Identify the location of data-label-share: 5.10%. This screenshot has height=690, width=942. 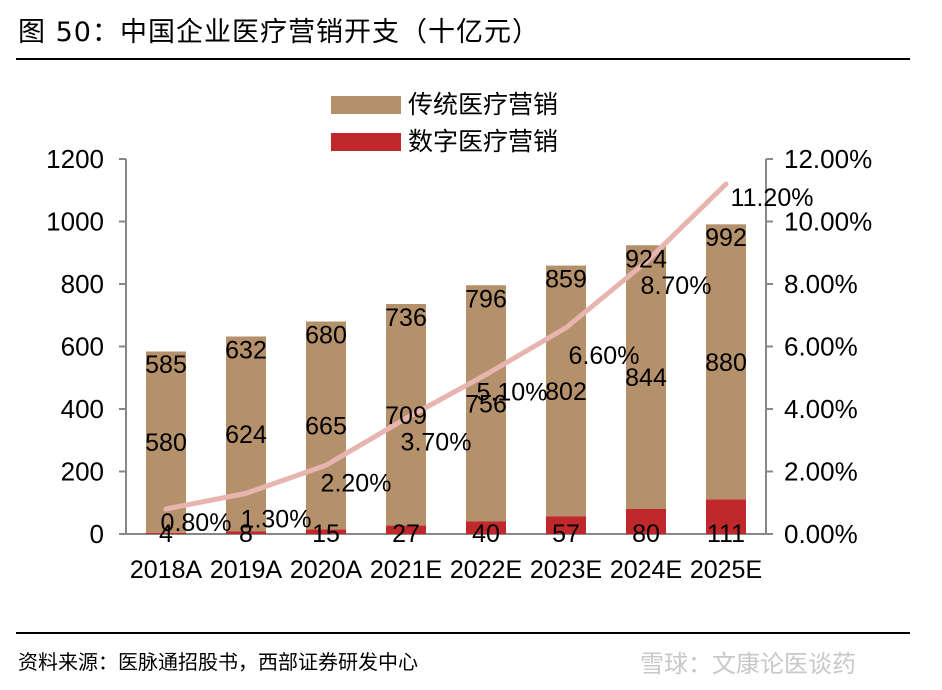
(512, 393).